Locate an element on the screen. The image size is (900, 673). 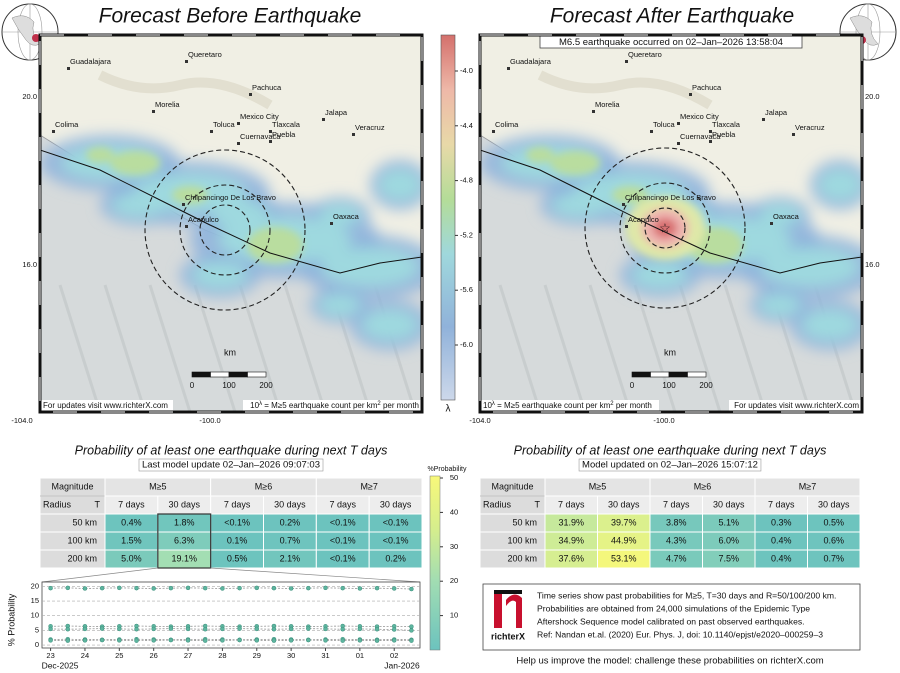
probability-value: 44.9% is located at coordinates (624, 540).